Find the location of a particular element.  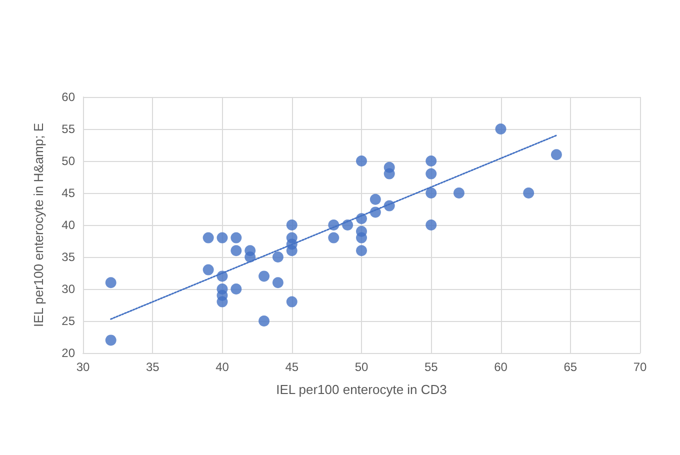

x-tick-label: 60 is located at coordinates (501, 367).